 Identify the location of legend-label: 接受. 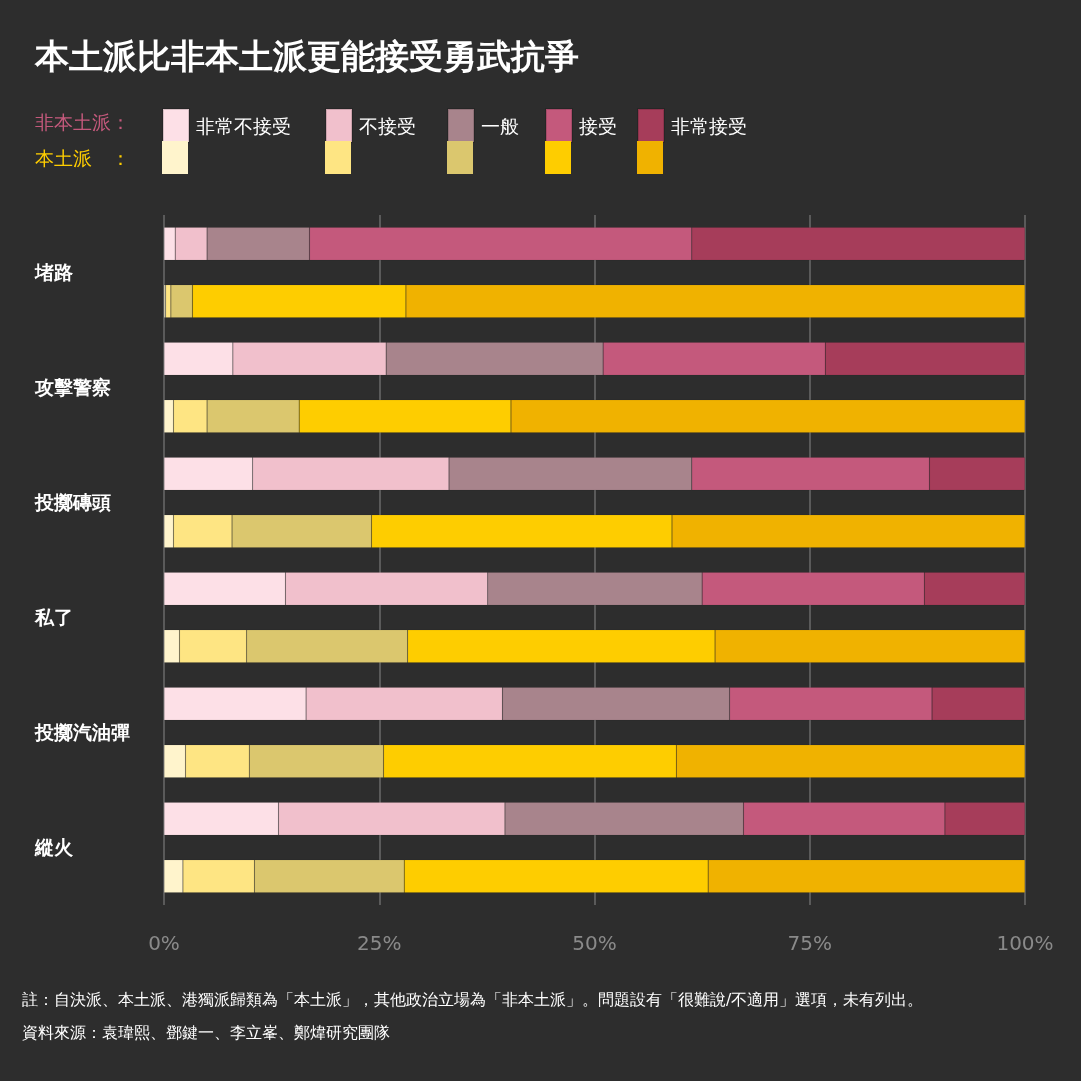
(598, 125).